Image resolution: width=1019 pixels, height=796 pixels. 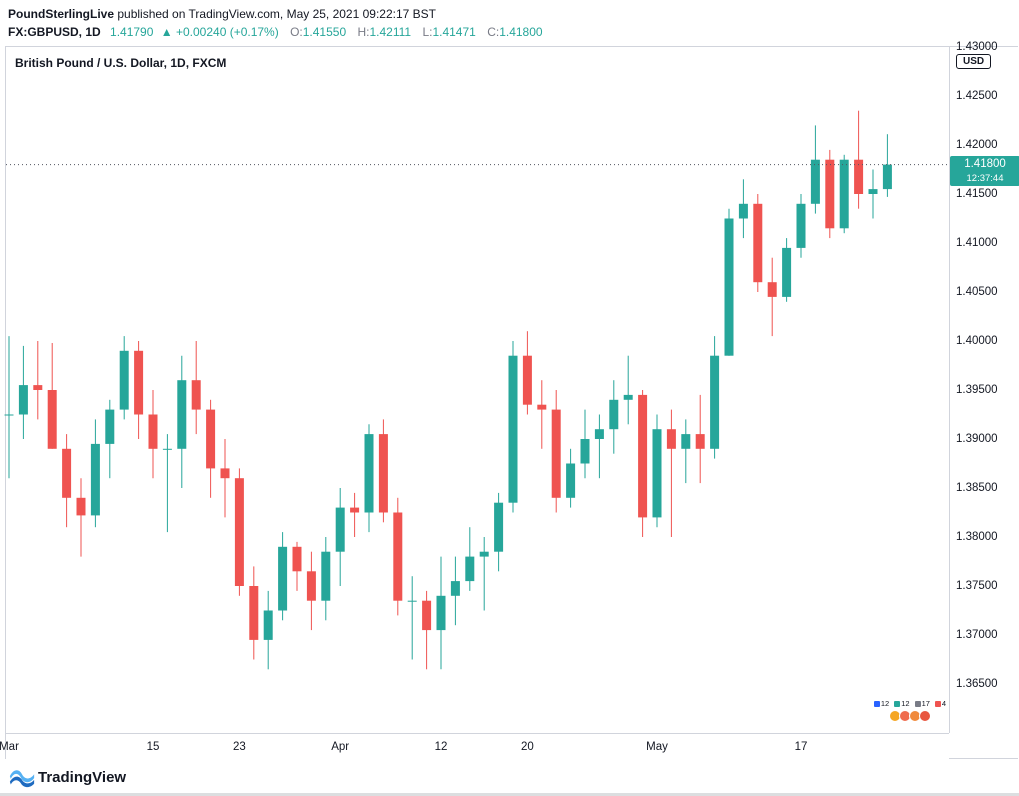 I want to click on last-price: 1.41790, so click(x=132, y=32).